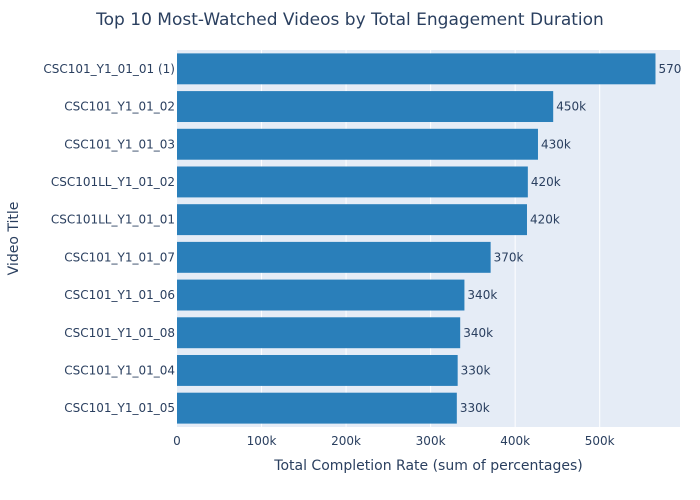 Image resolution: width=700 pixels, height=500 pixels. What do you see at coordinates (119, 370) in the screenshot?
I see `y-tick-label: CSC101_Y1_01_04` at bounding box center [119, 370].